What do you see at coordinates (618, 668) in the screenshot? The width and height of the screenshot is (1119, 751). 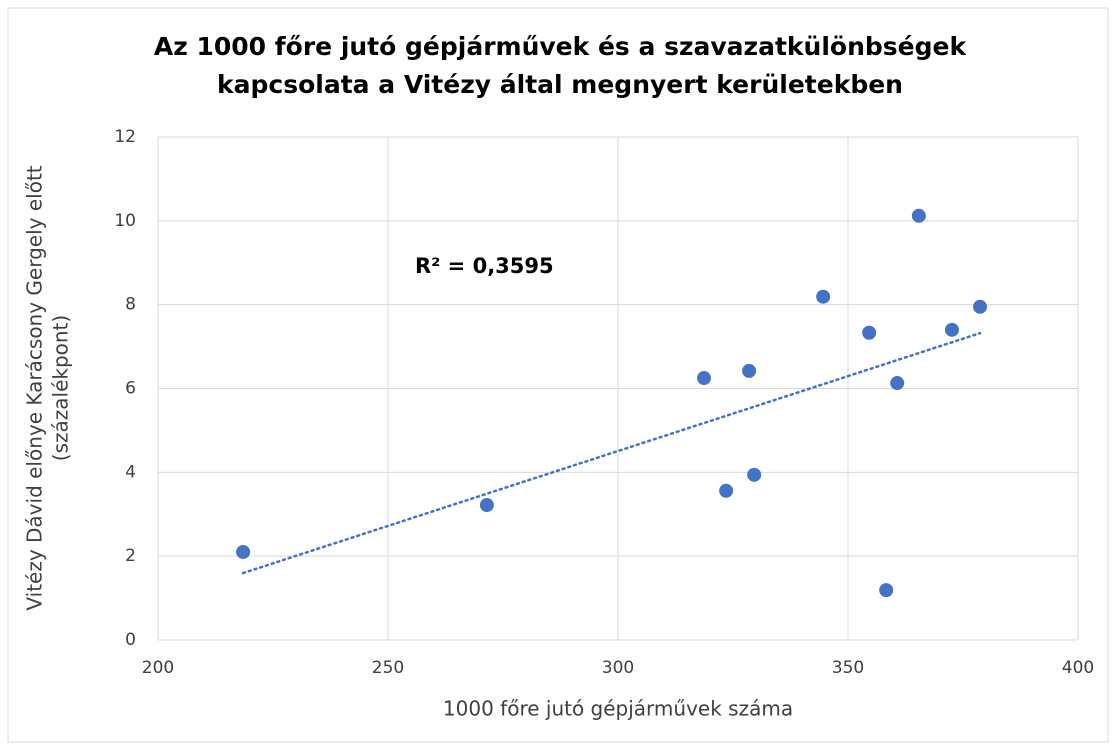 I see `x-tick-label: 300` at bounding box center [618, 668].